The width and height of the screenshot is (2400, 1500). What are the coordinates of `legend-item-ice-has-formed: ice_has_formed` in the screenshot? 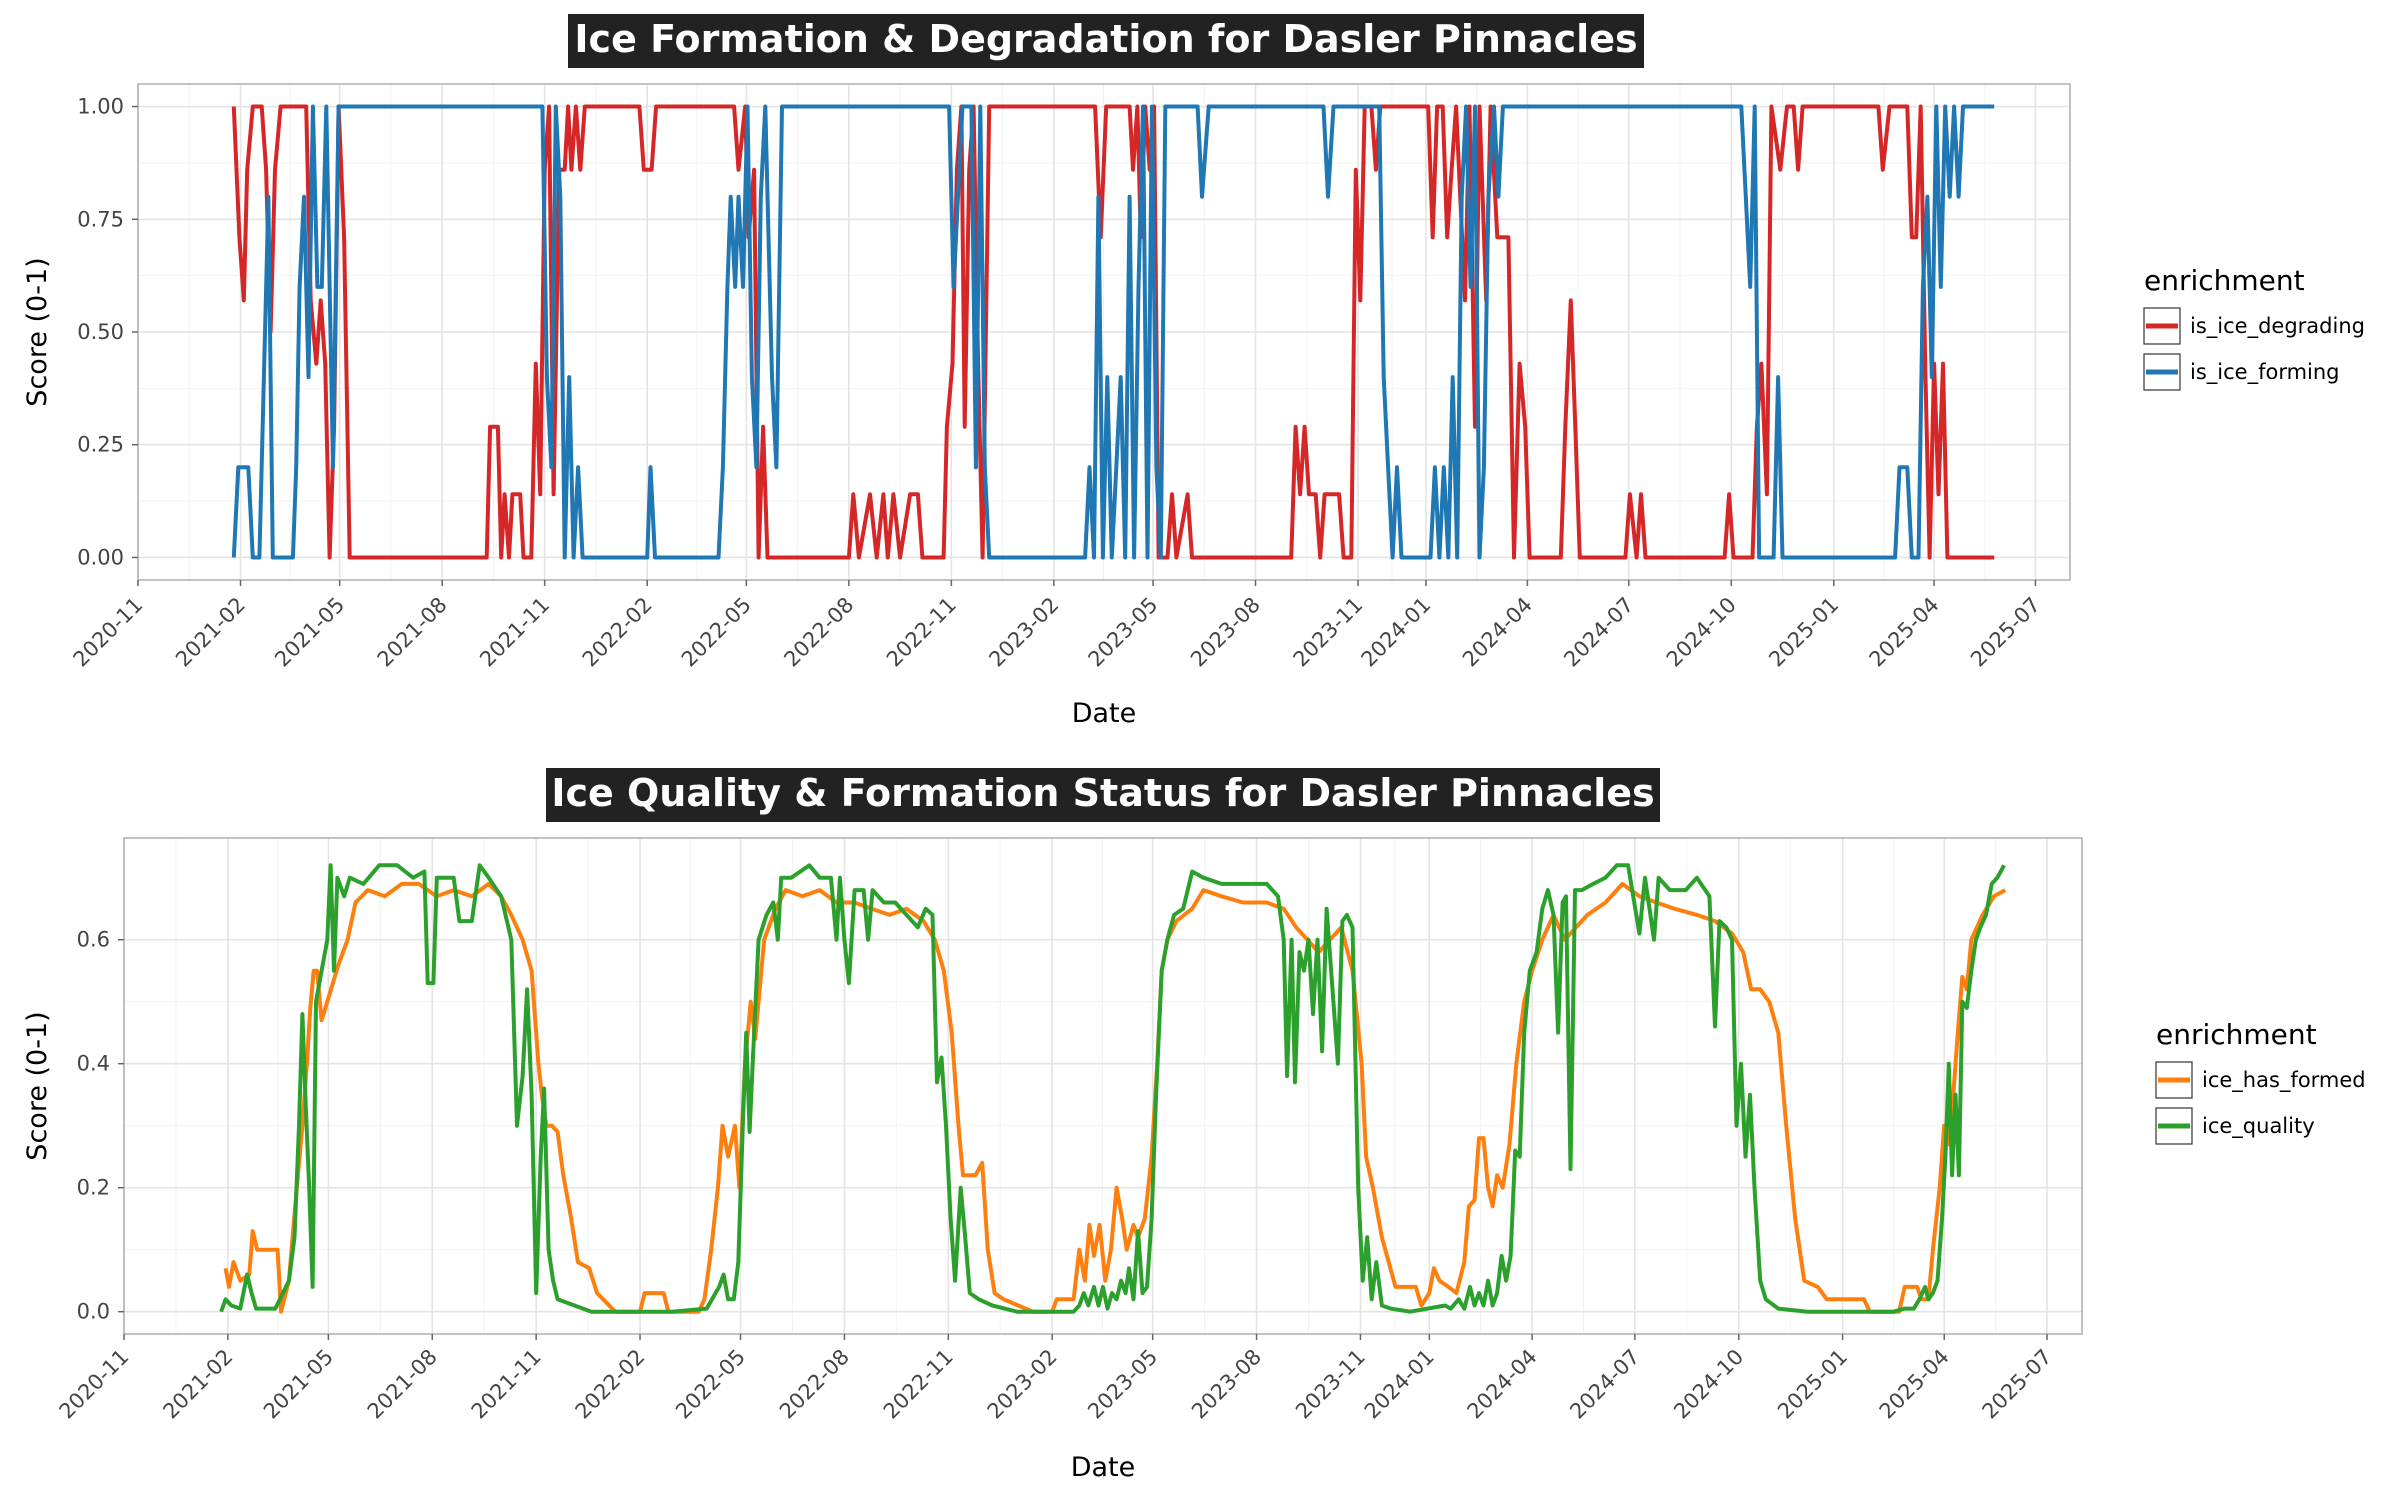 It's located at (2260, 1080).